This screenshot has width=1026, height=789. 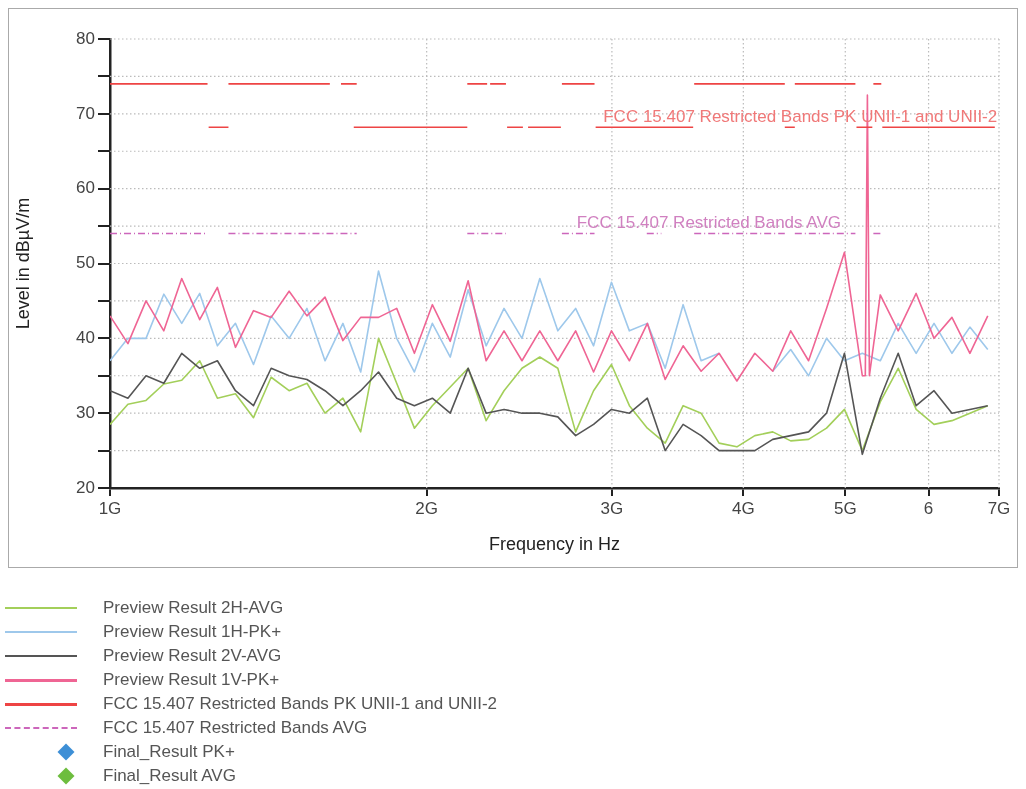 I want to click on x-tick-label: 7G, so click(x=999, y=508).